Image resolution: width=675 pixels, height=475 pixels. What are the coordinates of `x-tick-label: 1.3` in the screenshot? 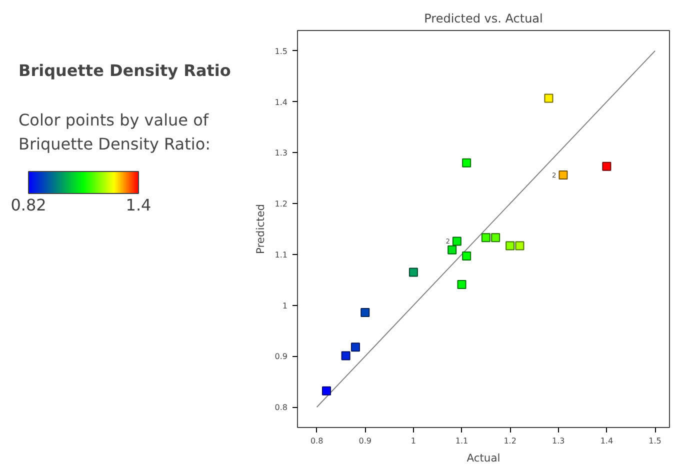 It's located at (558, 441).